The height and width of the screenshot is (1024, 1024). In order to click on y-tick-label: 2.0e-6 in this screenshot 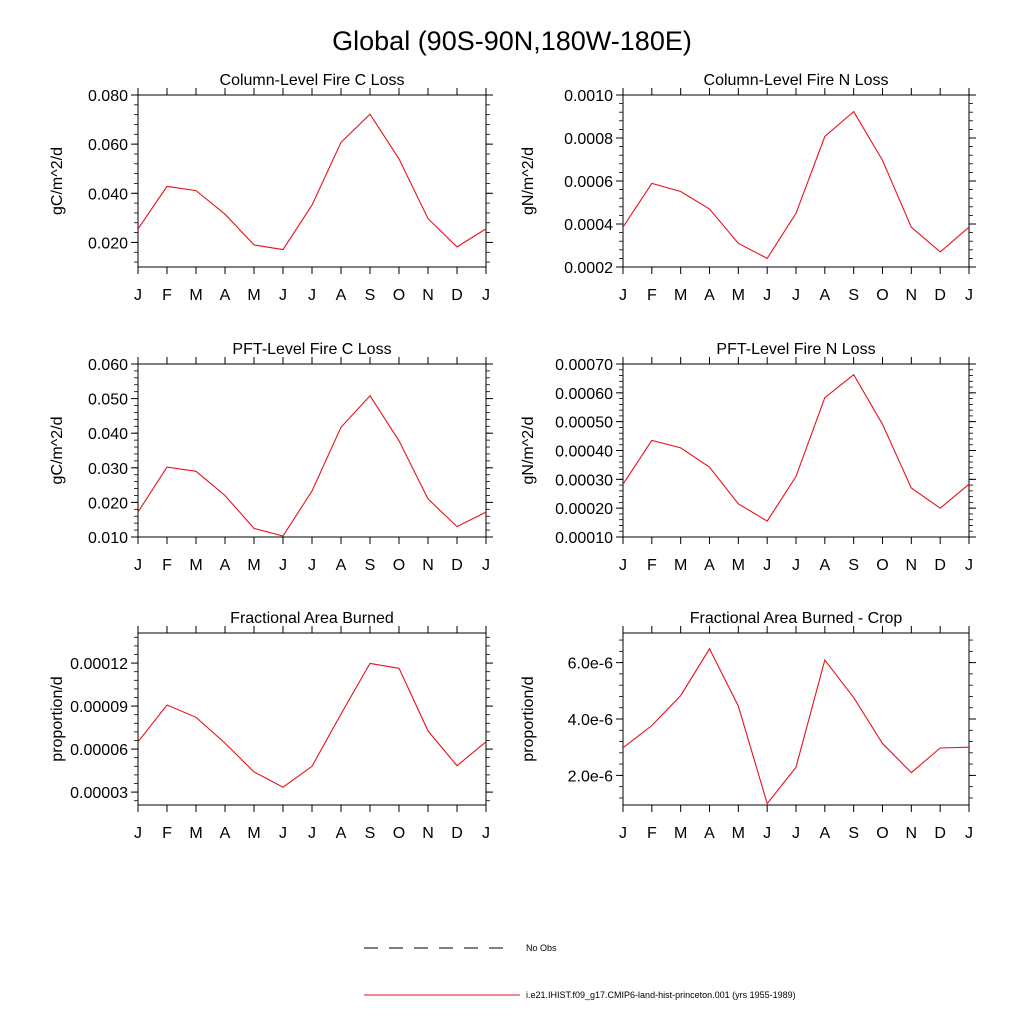, I will do `click(590, 776)`.